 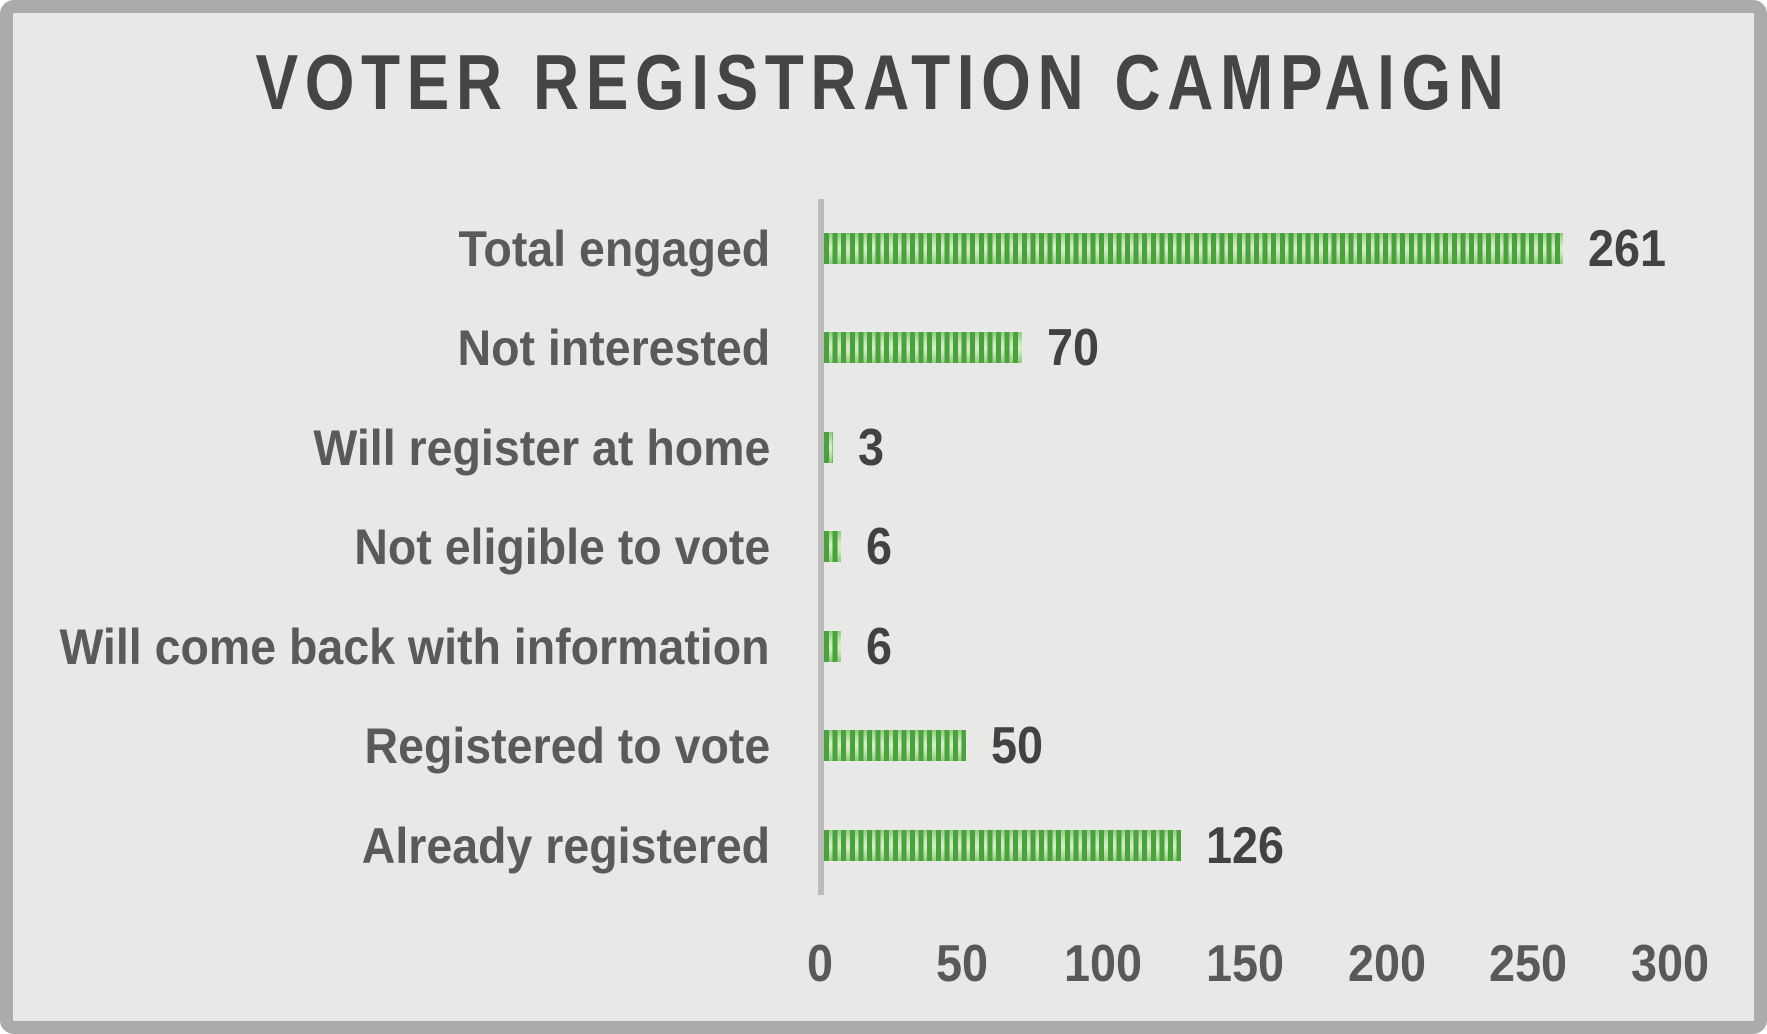 What do you see at coordinates (828, 447) in the screenshot?
I see `bar-will-register-at-home` at bounding box center [828, 447].